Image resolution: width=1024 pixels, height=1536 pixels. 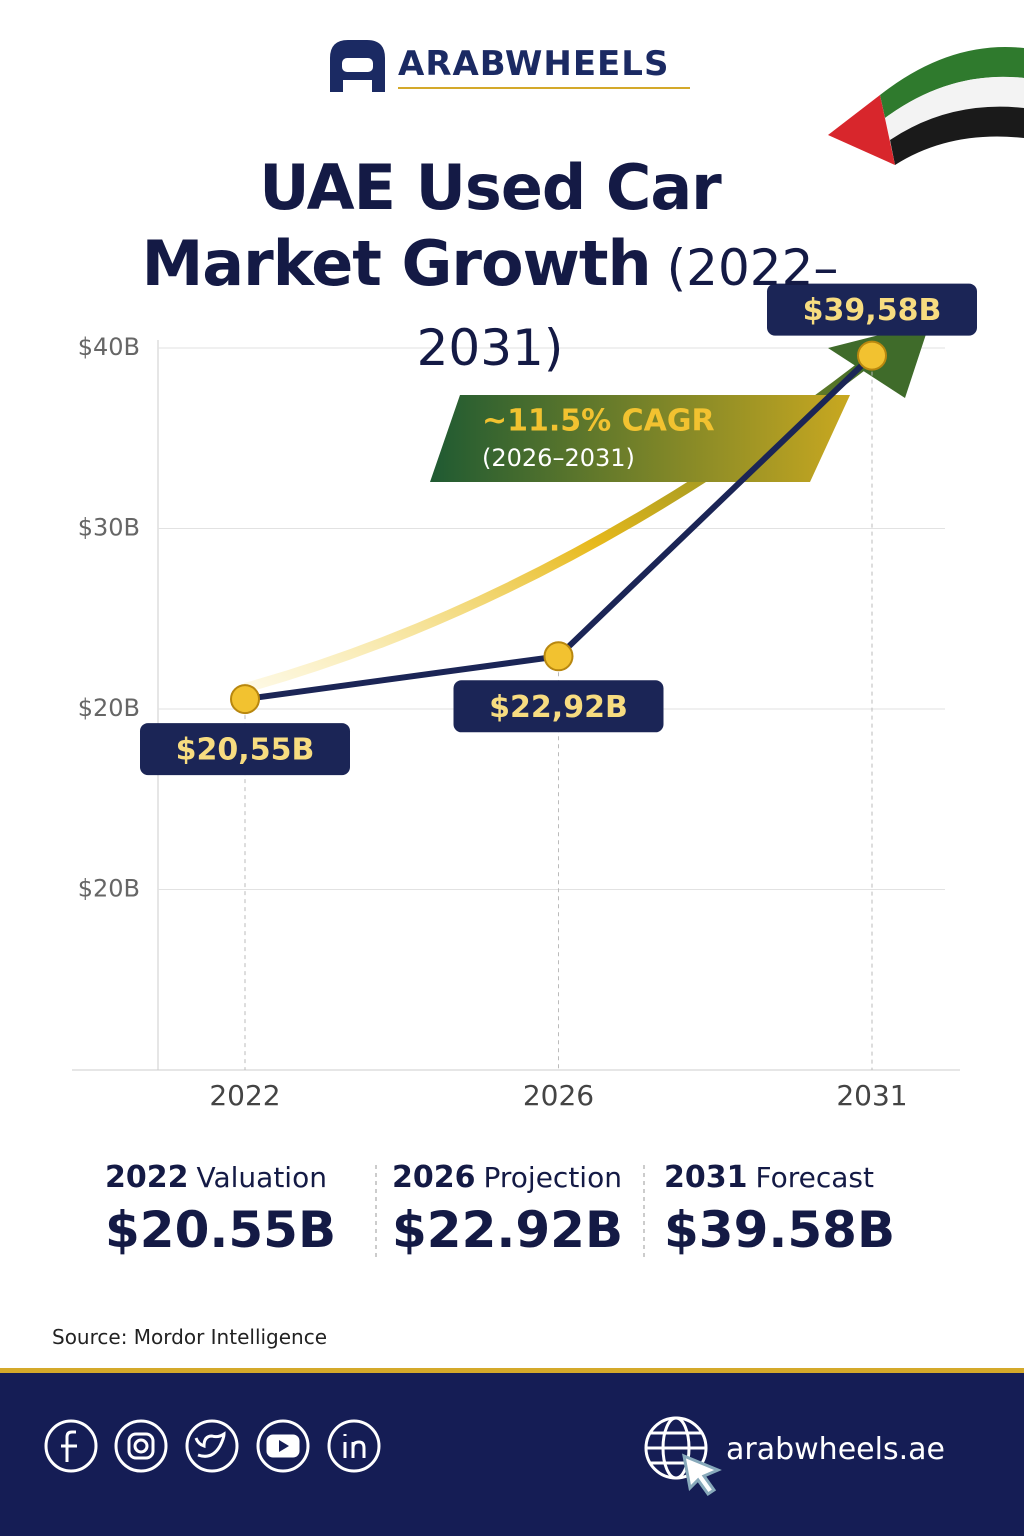 I want to click on summary-value: $22.92B, so click(x=508, y=1230).